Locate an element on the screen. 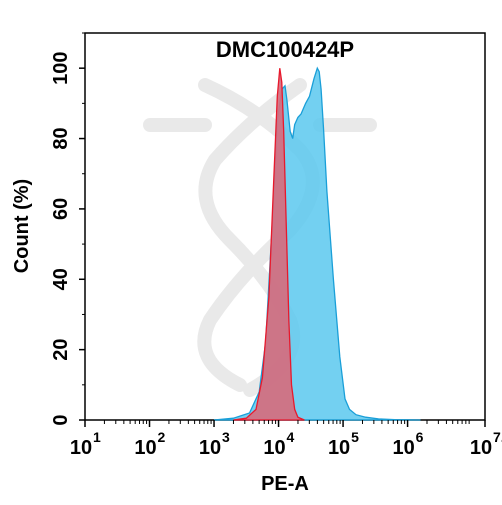  y-tick-label: 100 is located at coordinates (61, 67).